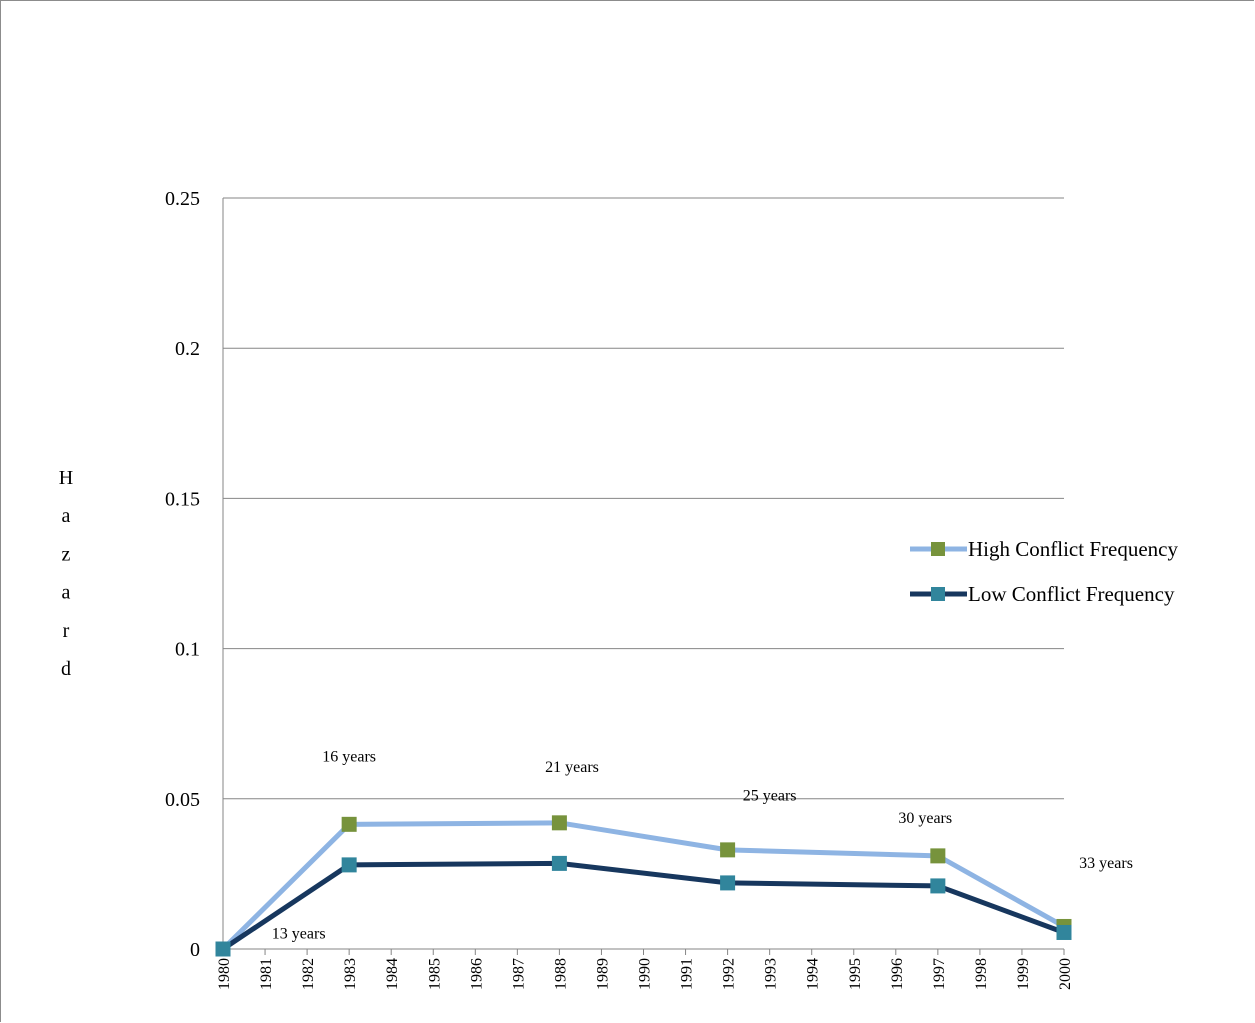  What do you see at coordinates (560, 974) in the screenshot?
I see `x-tick-label: 1988` at bounding box center [560, 974].